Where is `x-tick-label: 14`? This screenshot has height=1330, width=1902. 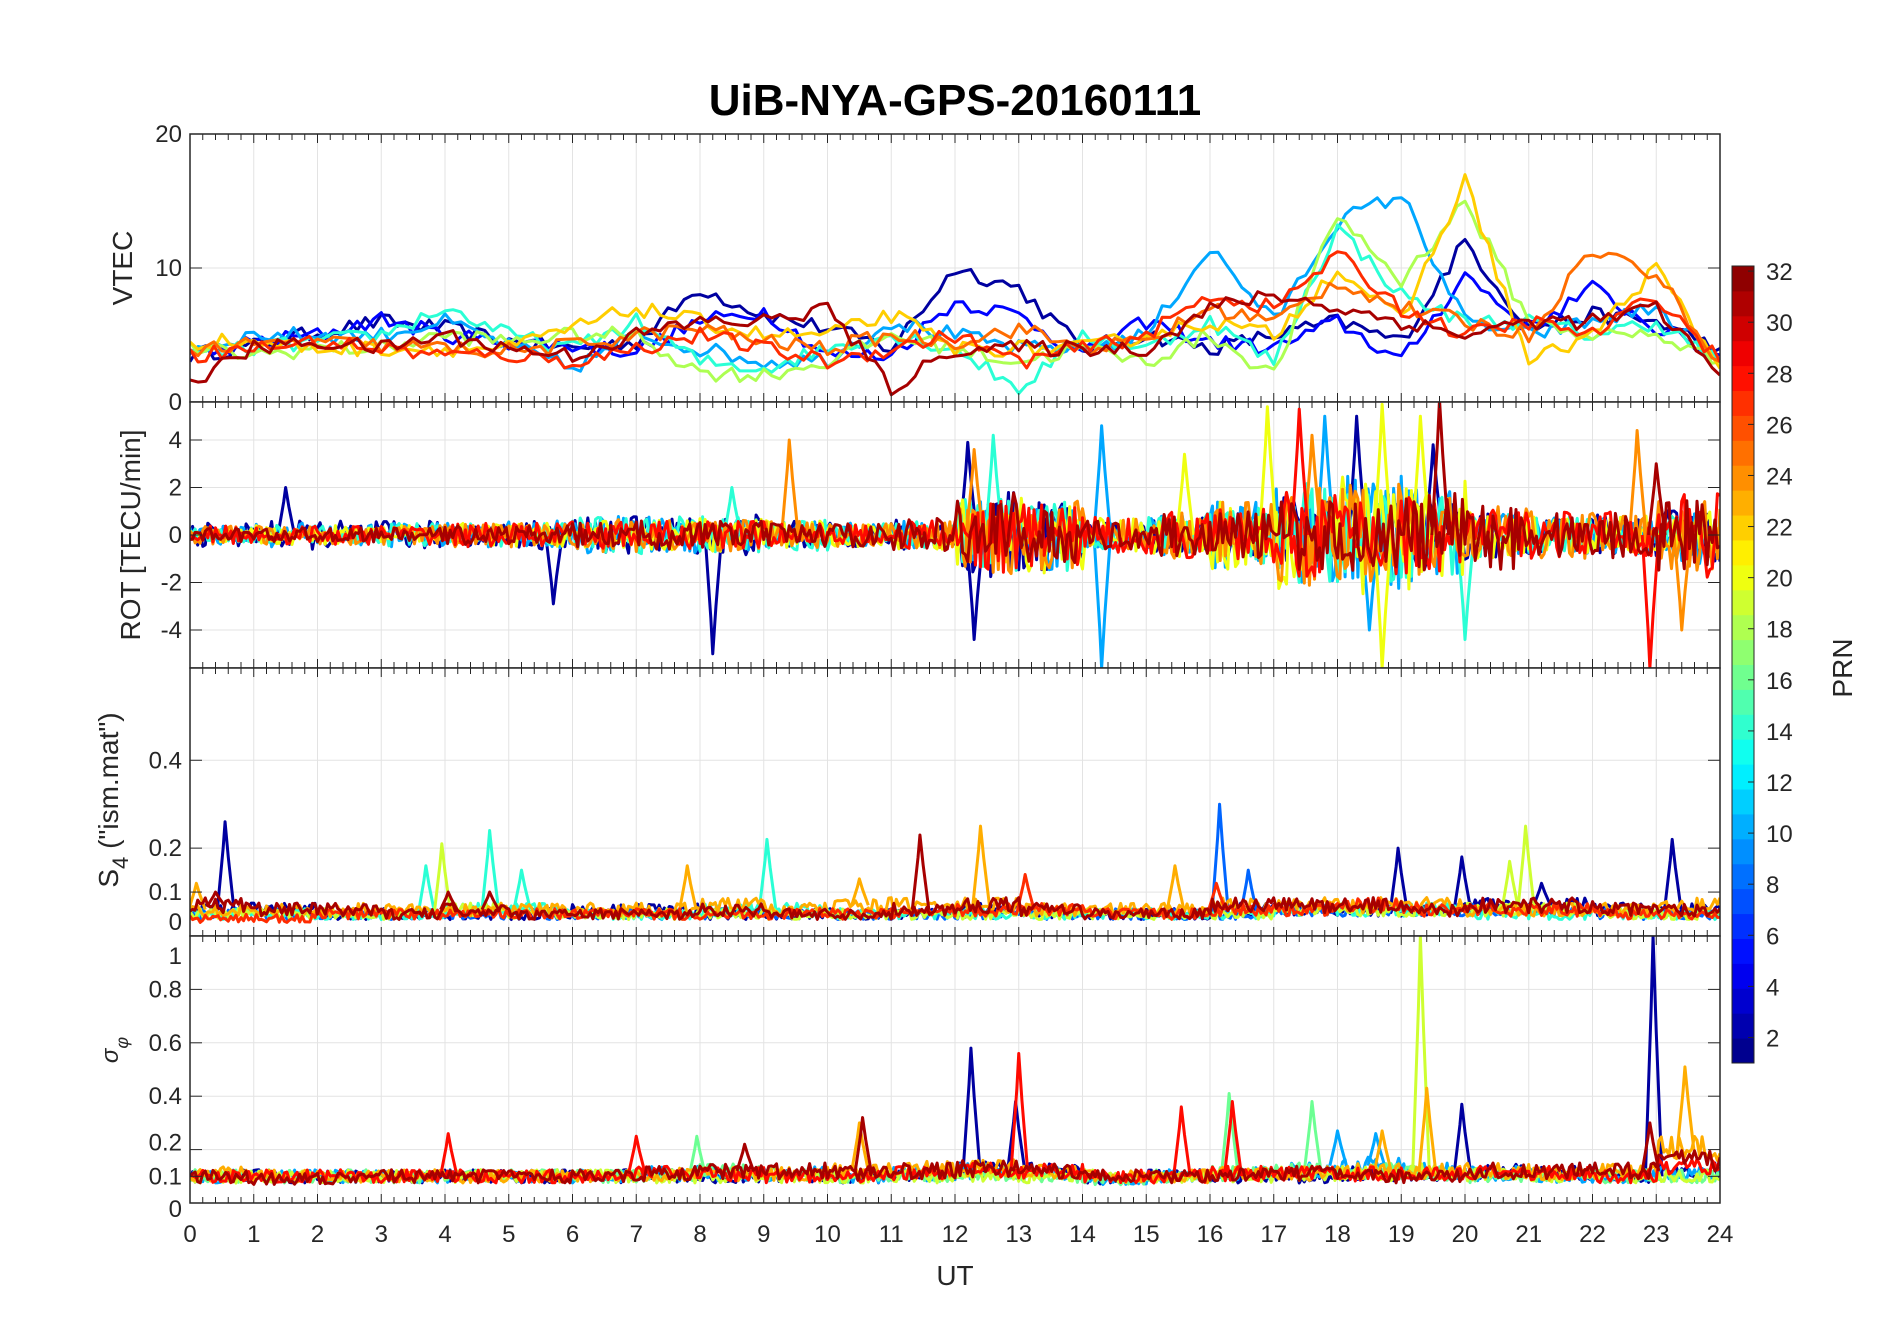 x-tick-label: 14 is located at coordinates (1082, 1234).